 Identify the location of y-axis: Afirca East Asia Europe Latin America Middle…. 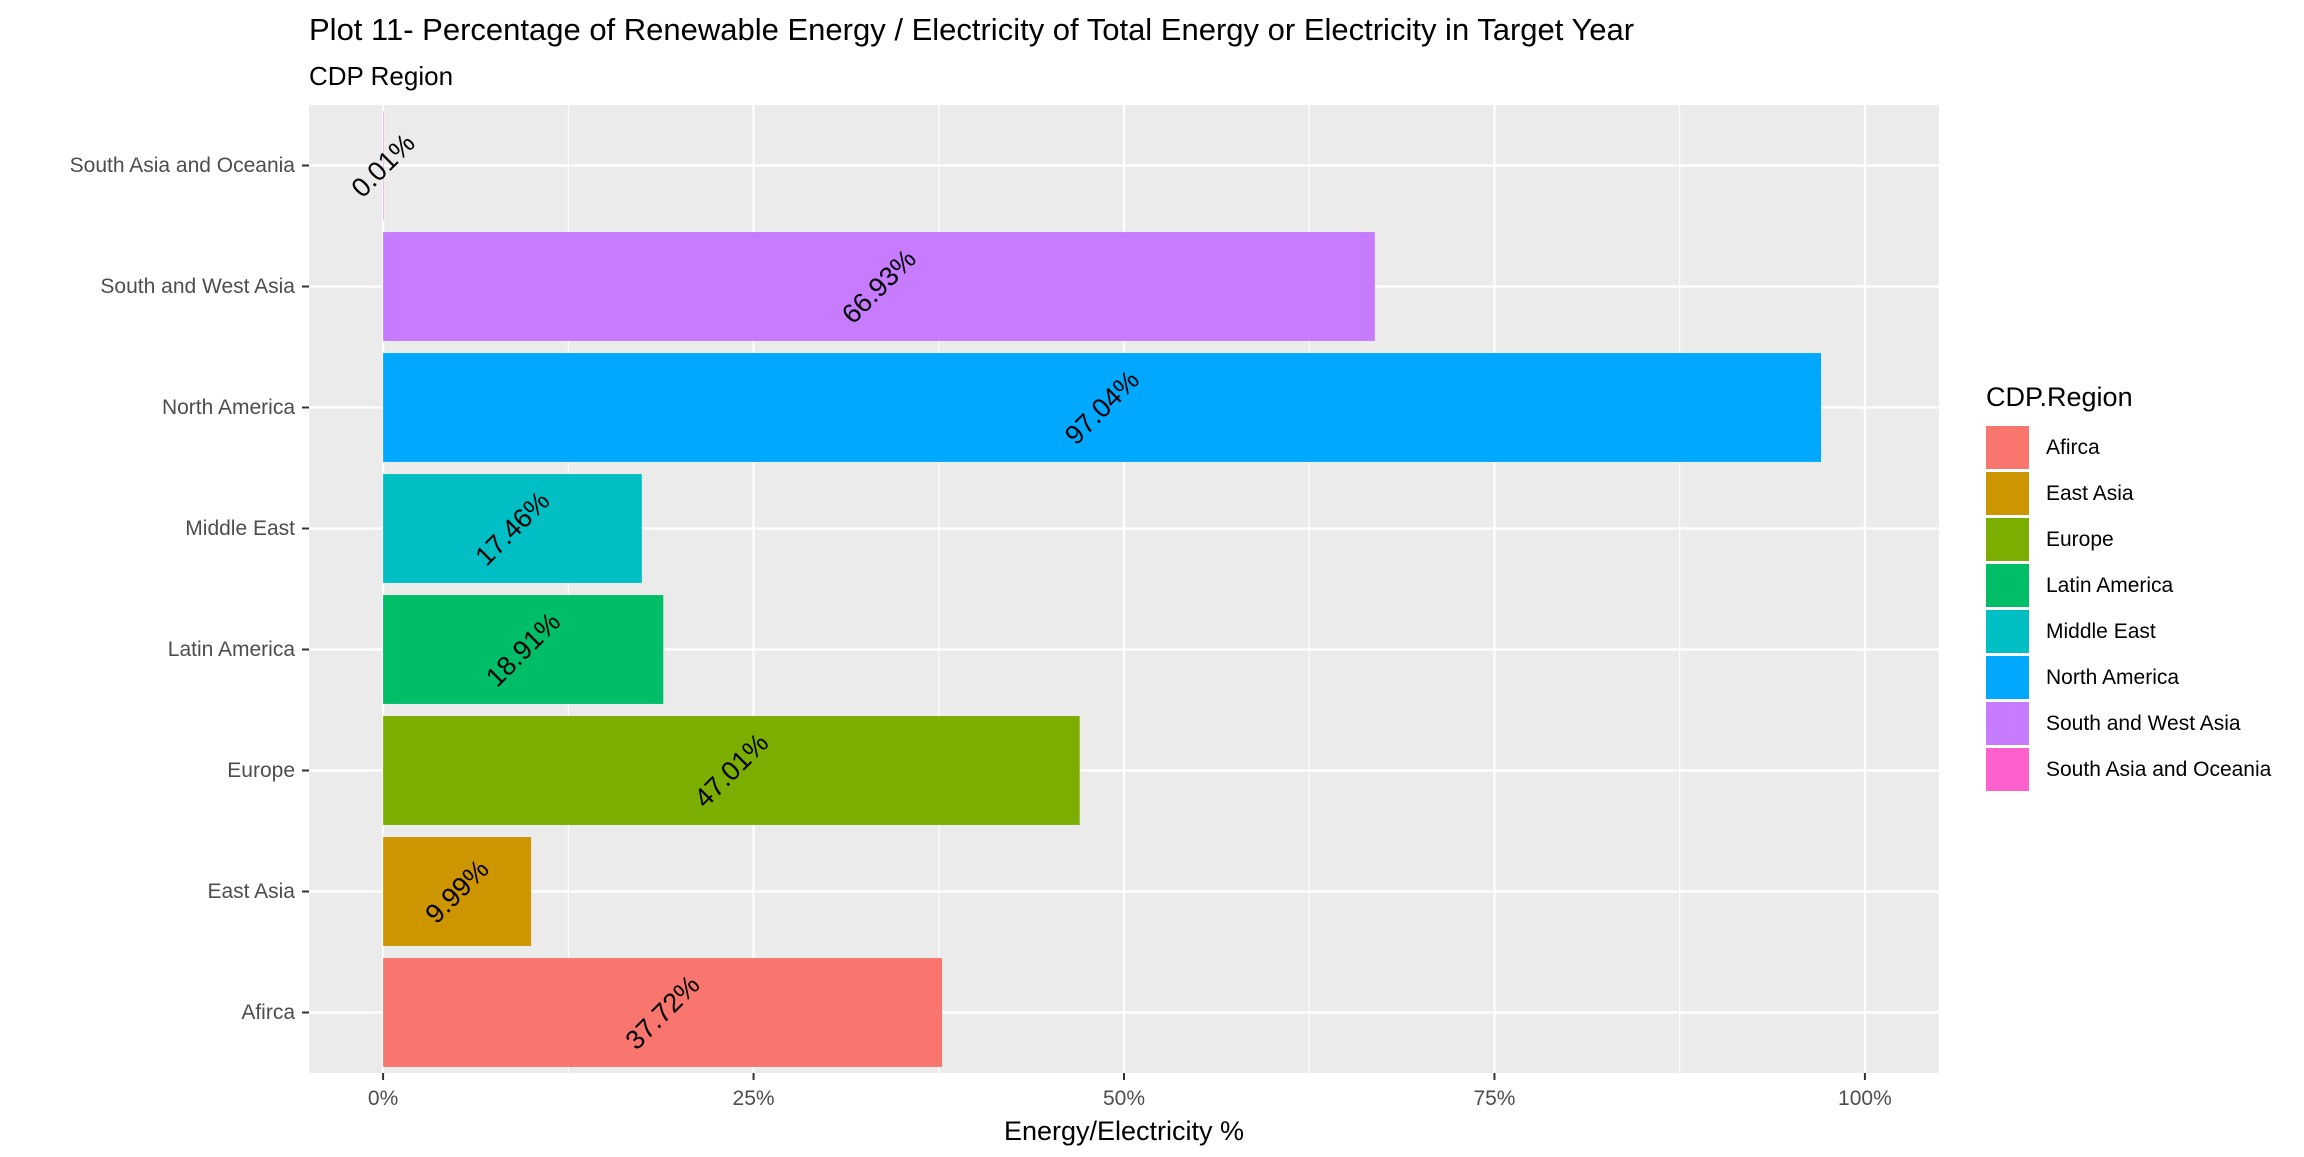
(189, 589).